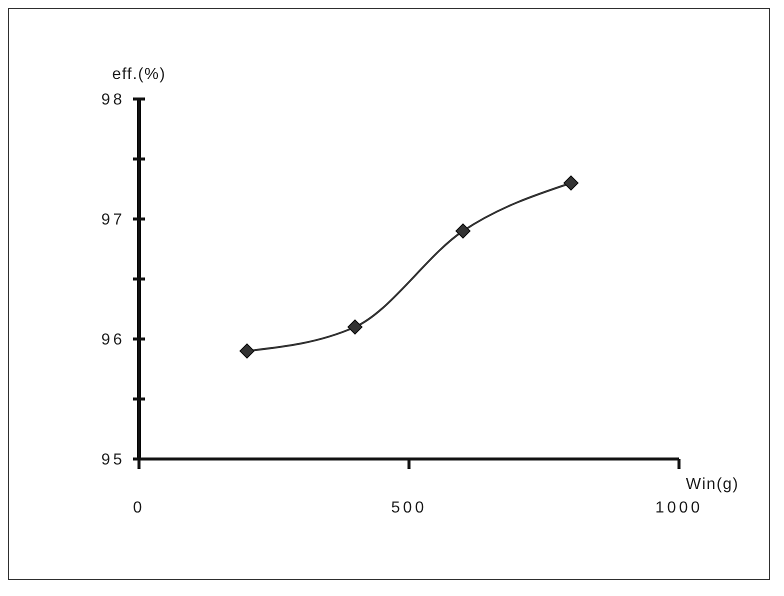 This screenshot has height=596, width=784. Describe the element at coordinates (139, 507) in the screenshot. I see `x-tick-label: 0` at that location.